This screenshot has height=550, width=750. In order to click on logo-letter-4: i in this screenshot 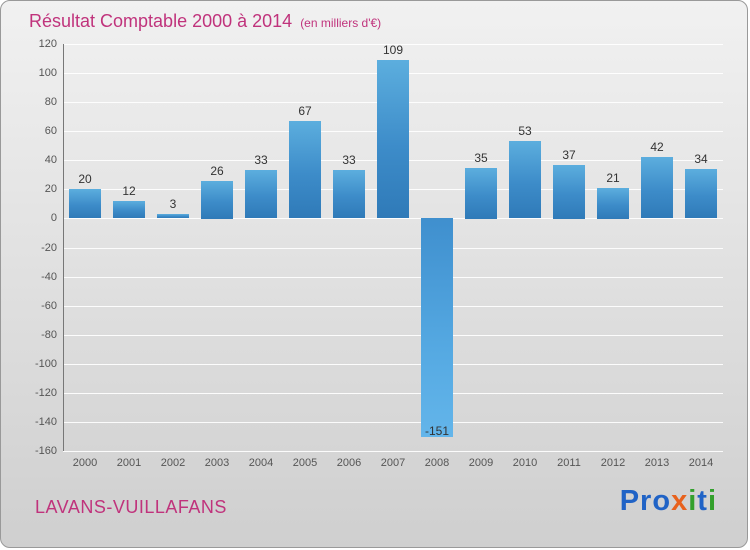, I will do `click(693, 501)`.